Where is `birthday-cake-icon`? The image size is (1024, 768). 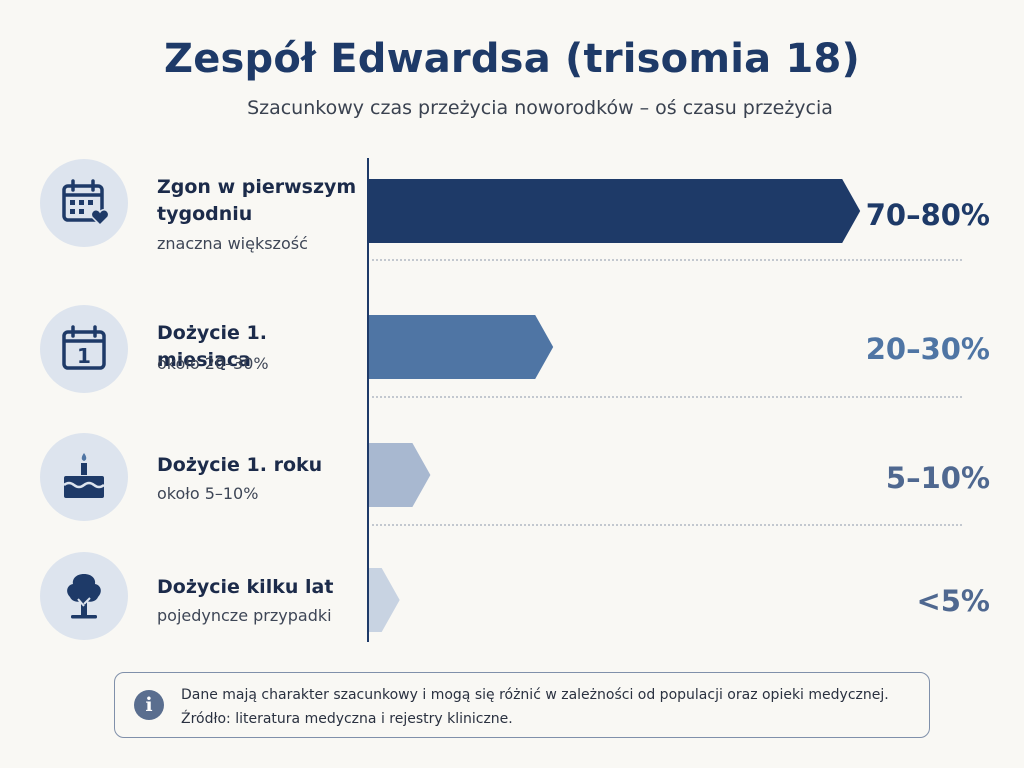
birthday-cake-icon is located at coordinates (84, 475).